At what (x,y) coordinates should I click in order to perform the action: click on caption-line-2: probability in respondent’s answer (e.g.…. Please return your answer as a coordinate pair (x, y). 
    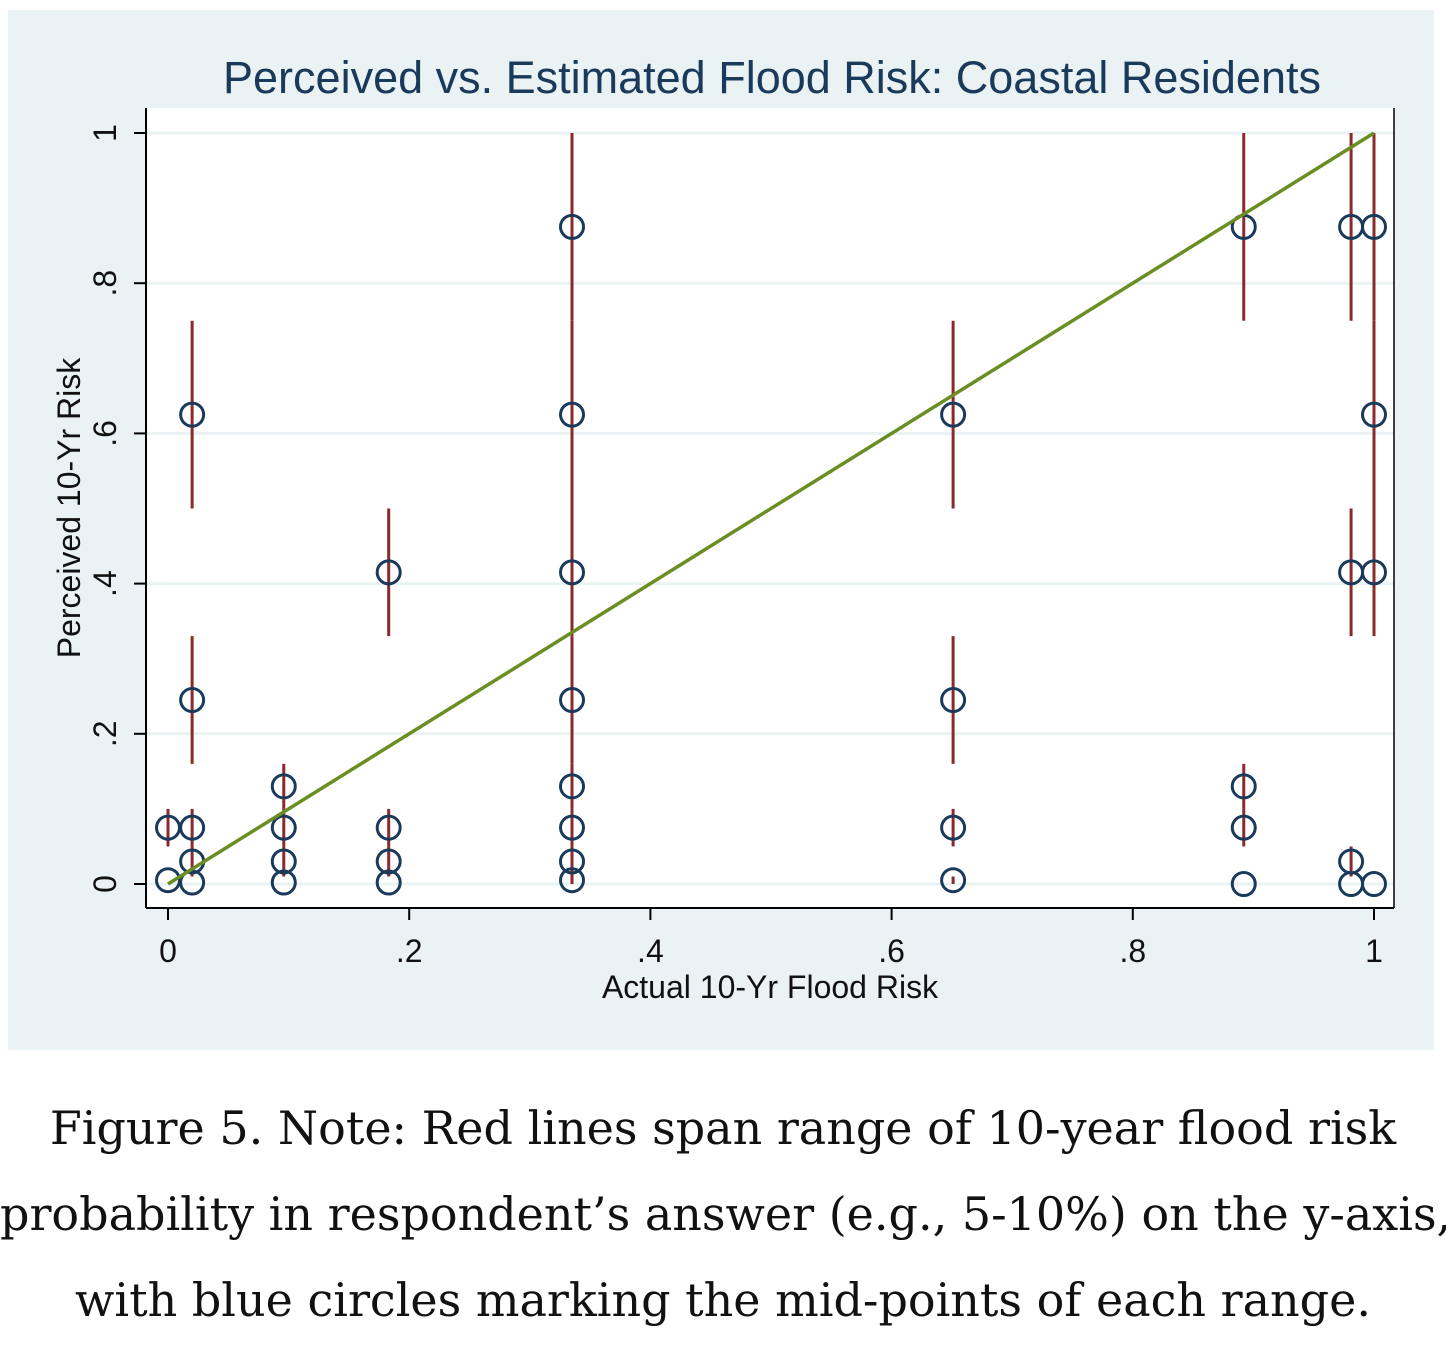
    Looking at the image, I should click on (723, 1214).